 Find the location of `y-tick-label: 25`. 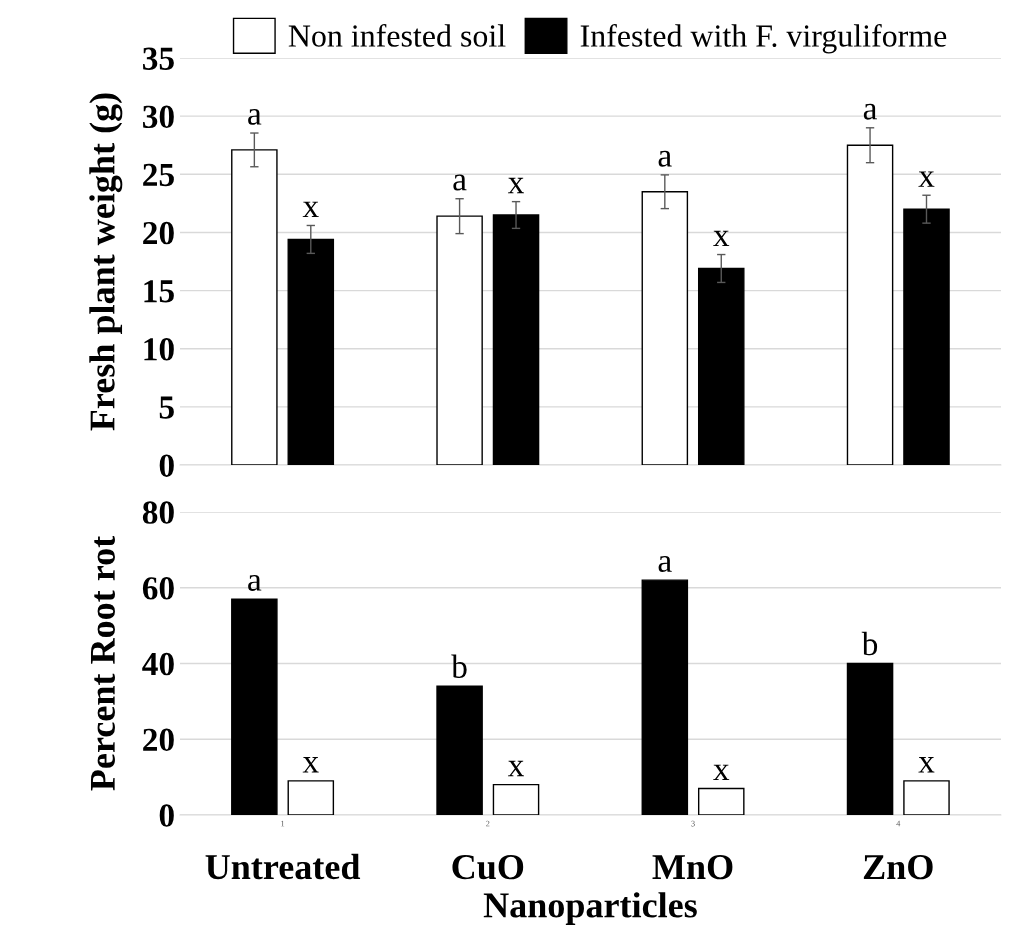

y-tick-label: 25 is located at coordinates (158, 175).